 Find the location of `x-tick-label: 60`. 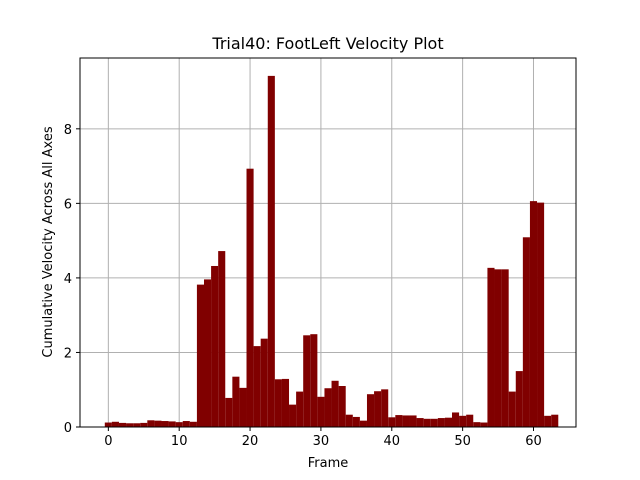

x-tick-label: 60 is located at coordinates (533, 441).